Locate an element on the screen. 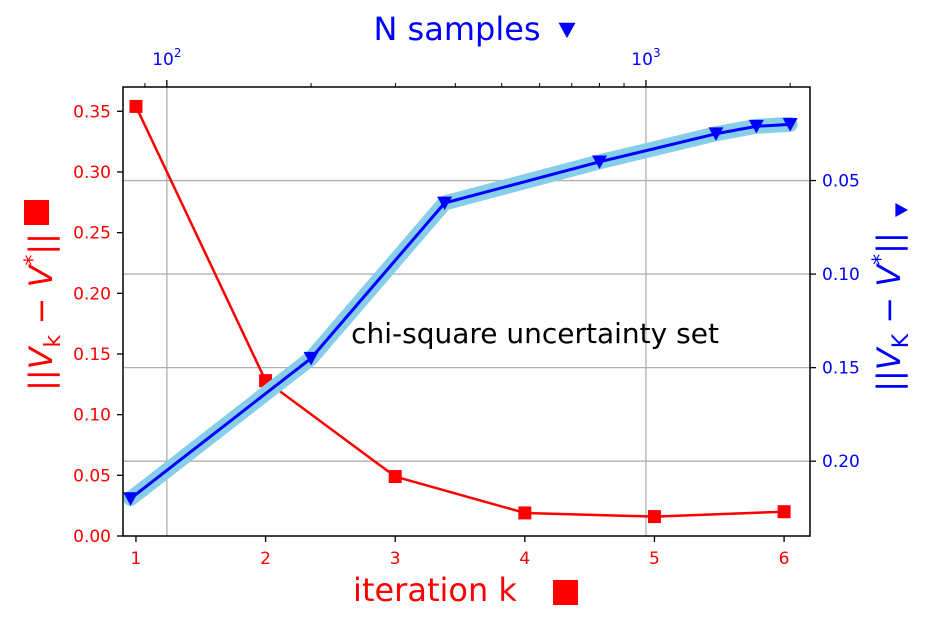 This screenshot has width=934, height=624. left-tick-label-2: 0.10 is located at coordinates (92, 416).